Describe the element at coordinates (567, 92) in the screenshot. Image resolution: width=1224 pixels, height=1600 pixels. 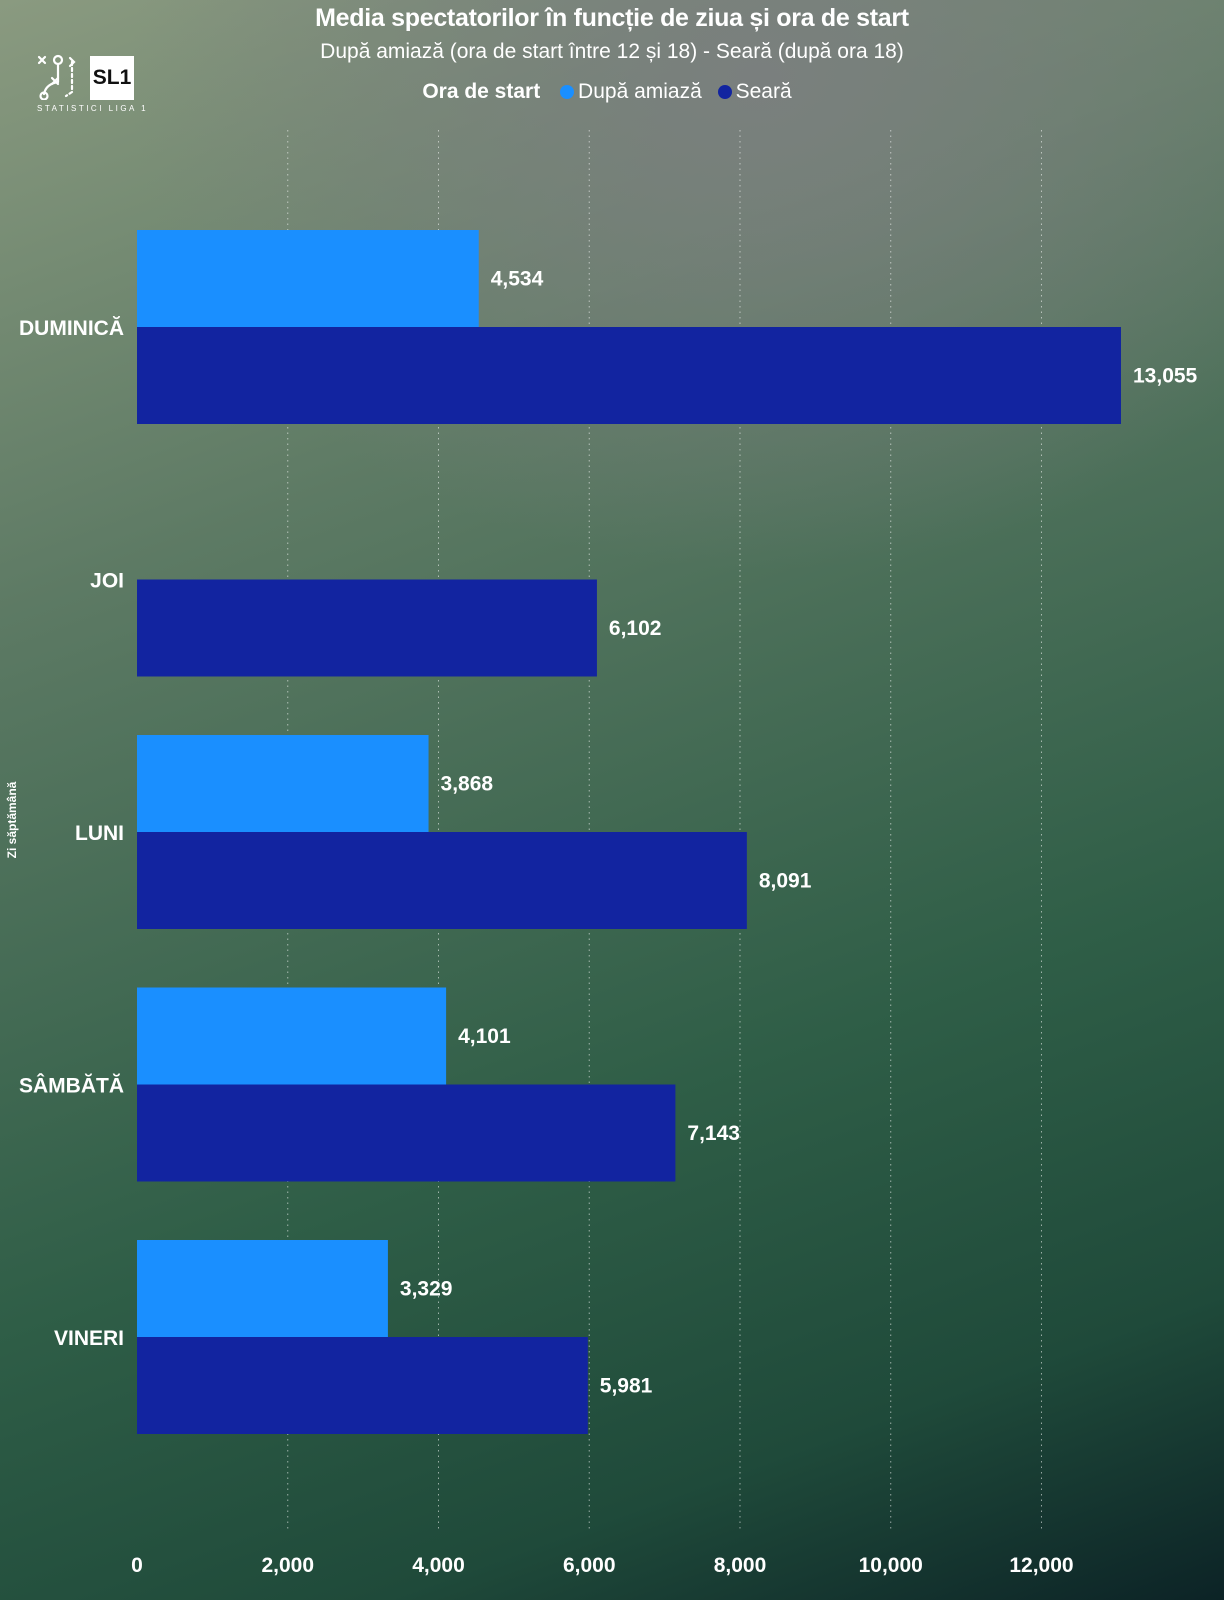
I see `legend-dot-afternoon` at that location.